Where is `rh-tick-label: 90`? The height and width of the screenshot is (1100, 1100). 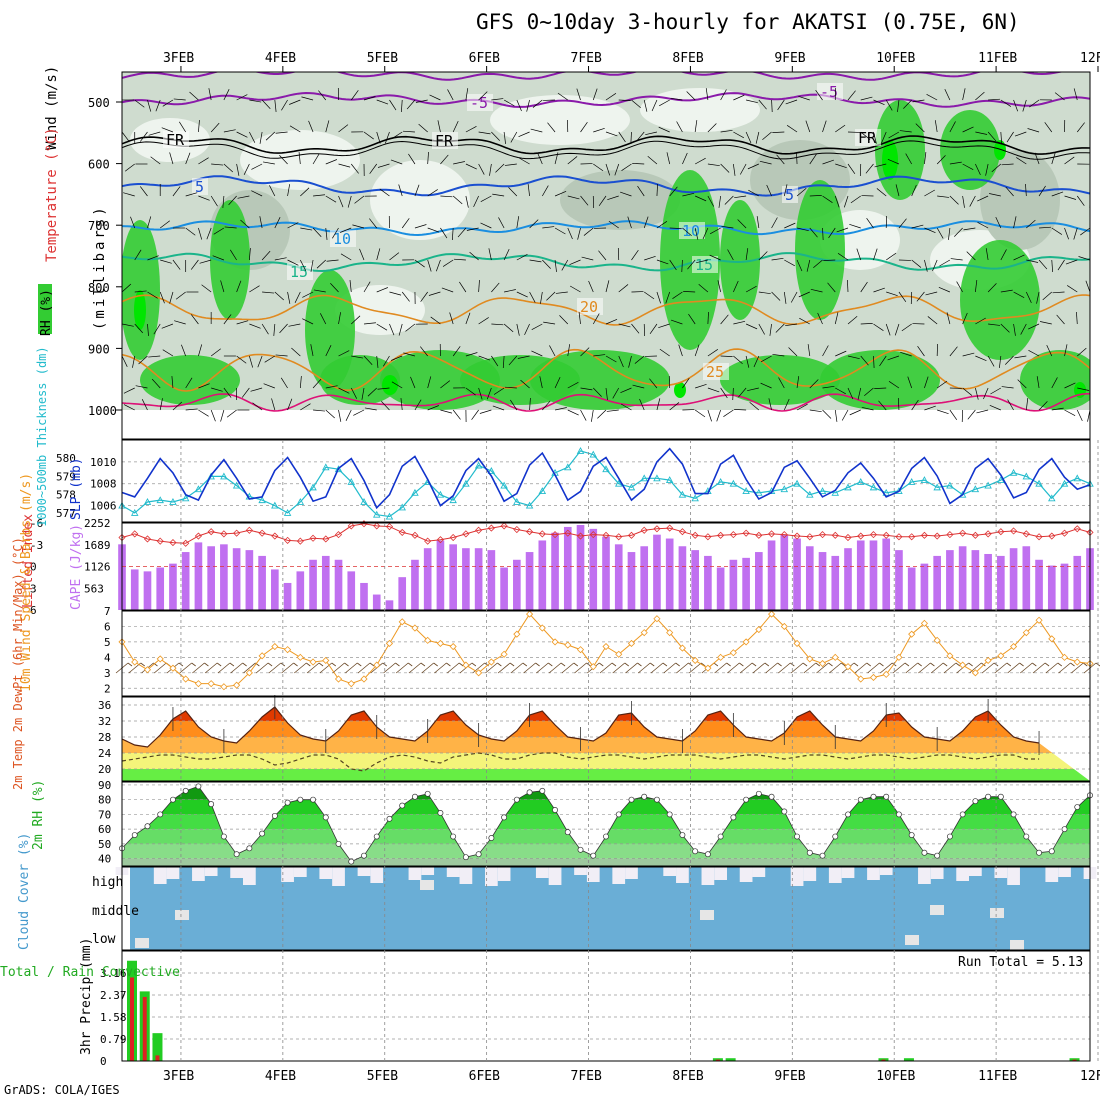
rh-tick-label: 90 is located at coordinates (104, 785).